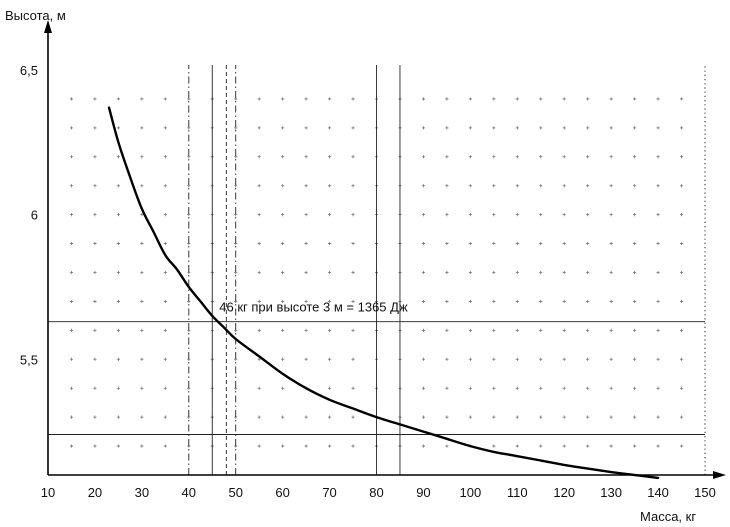 The width and height of the screenshot is (730, 527). What do you see at coordinates (48, 26) in the screenshot?
I see `y-axis-arrow` at bounding box center [48, 26].